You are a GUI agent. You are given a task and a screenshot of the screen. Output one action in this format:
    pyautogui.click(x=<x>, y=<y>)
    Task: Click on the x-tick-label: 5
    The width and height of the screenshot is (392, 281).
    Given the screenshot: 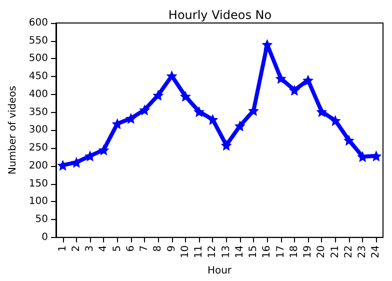 What is the action you would take?
    pyautogui.click(x=117, y=248)
    